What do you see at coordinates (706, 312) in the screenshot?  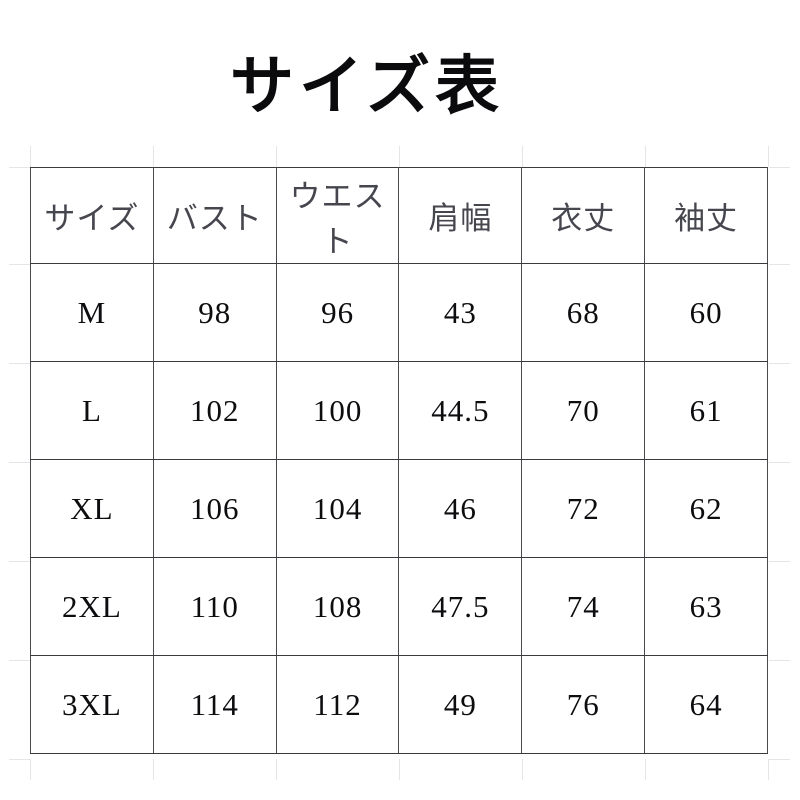 I see `value-cell: 60` at bounding box center [706, 312].